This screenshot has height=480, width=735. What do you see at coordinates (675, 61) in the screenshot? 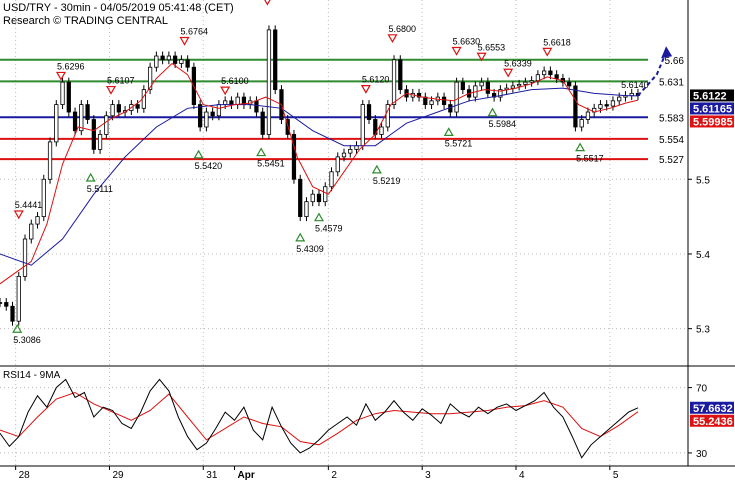
I see `level-label: 5.66` at bounding box center [675, 61].